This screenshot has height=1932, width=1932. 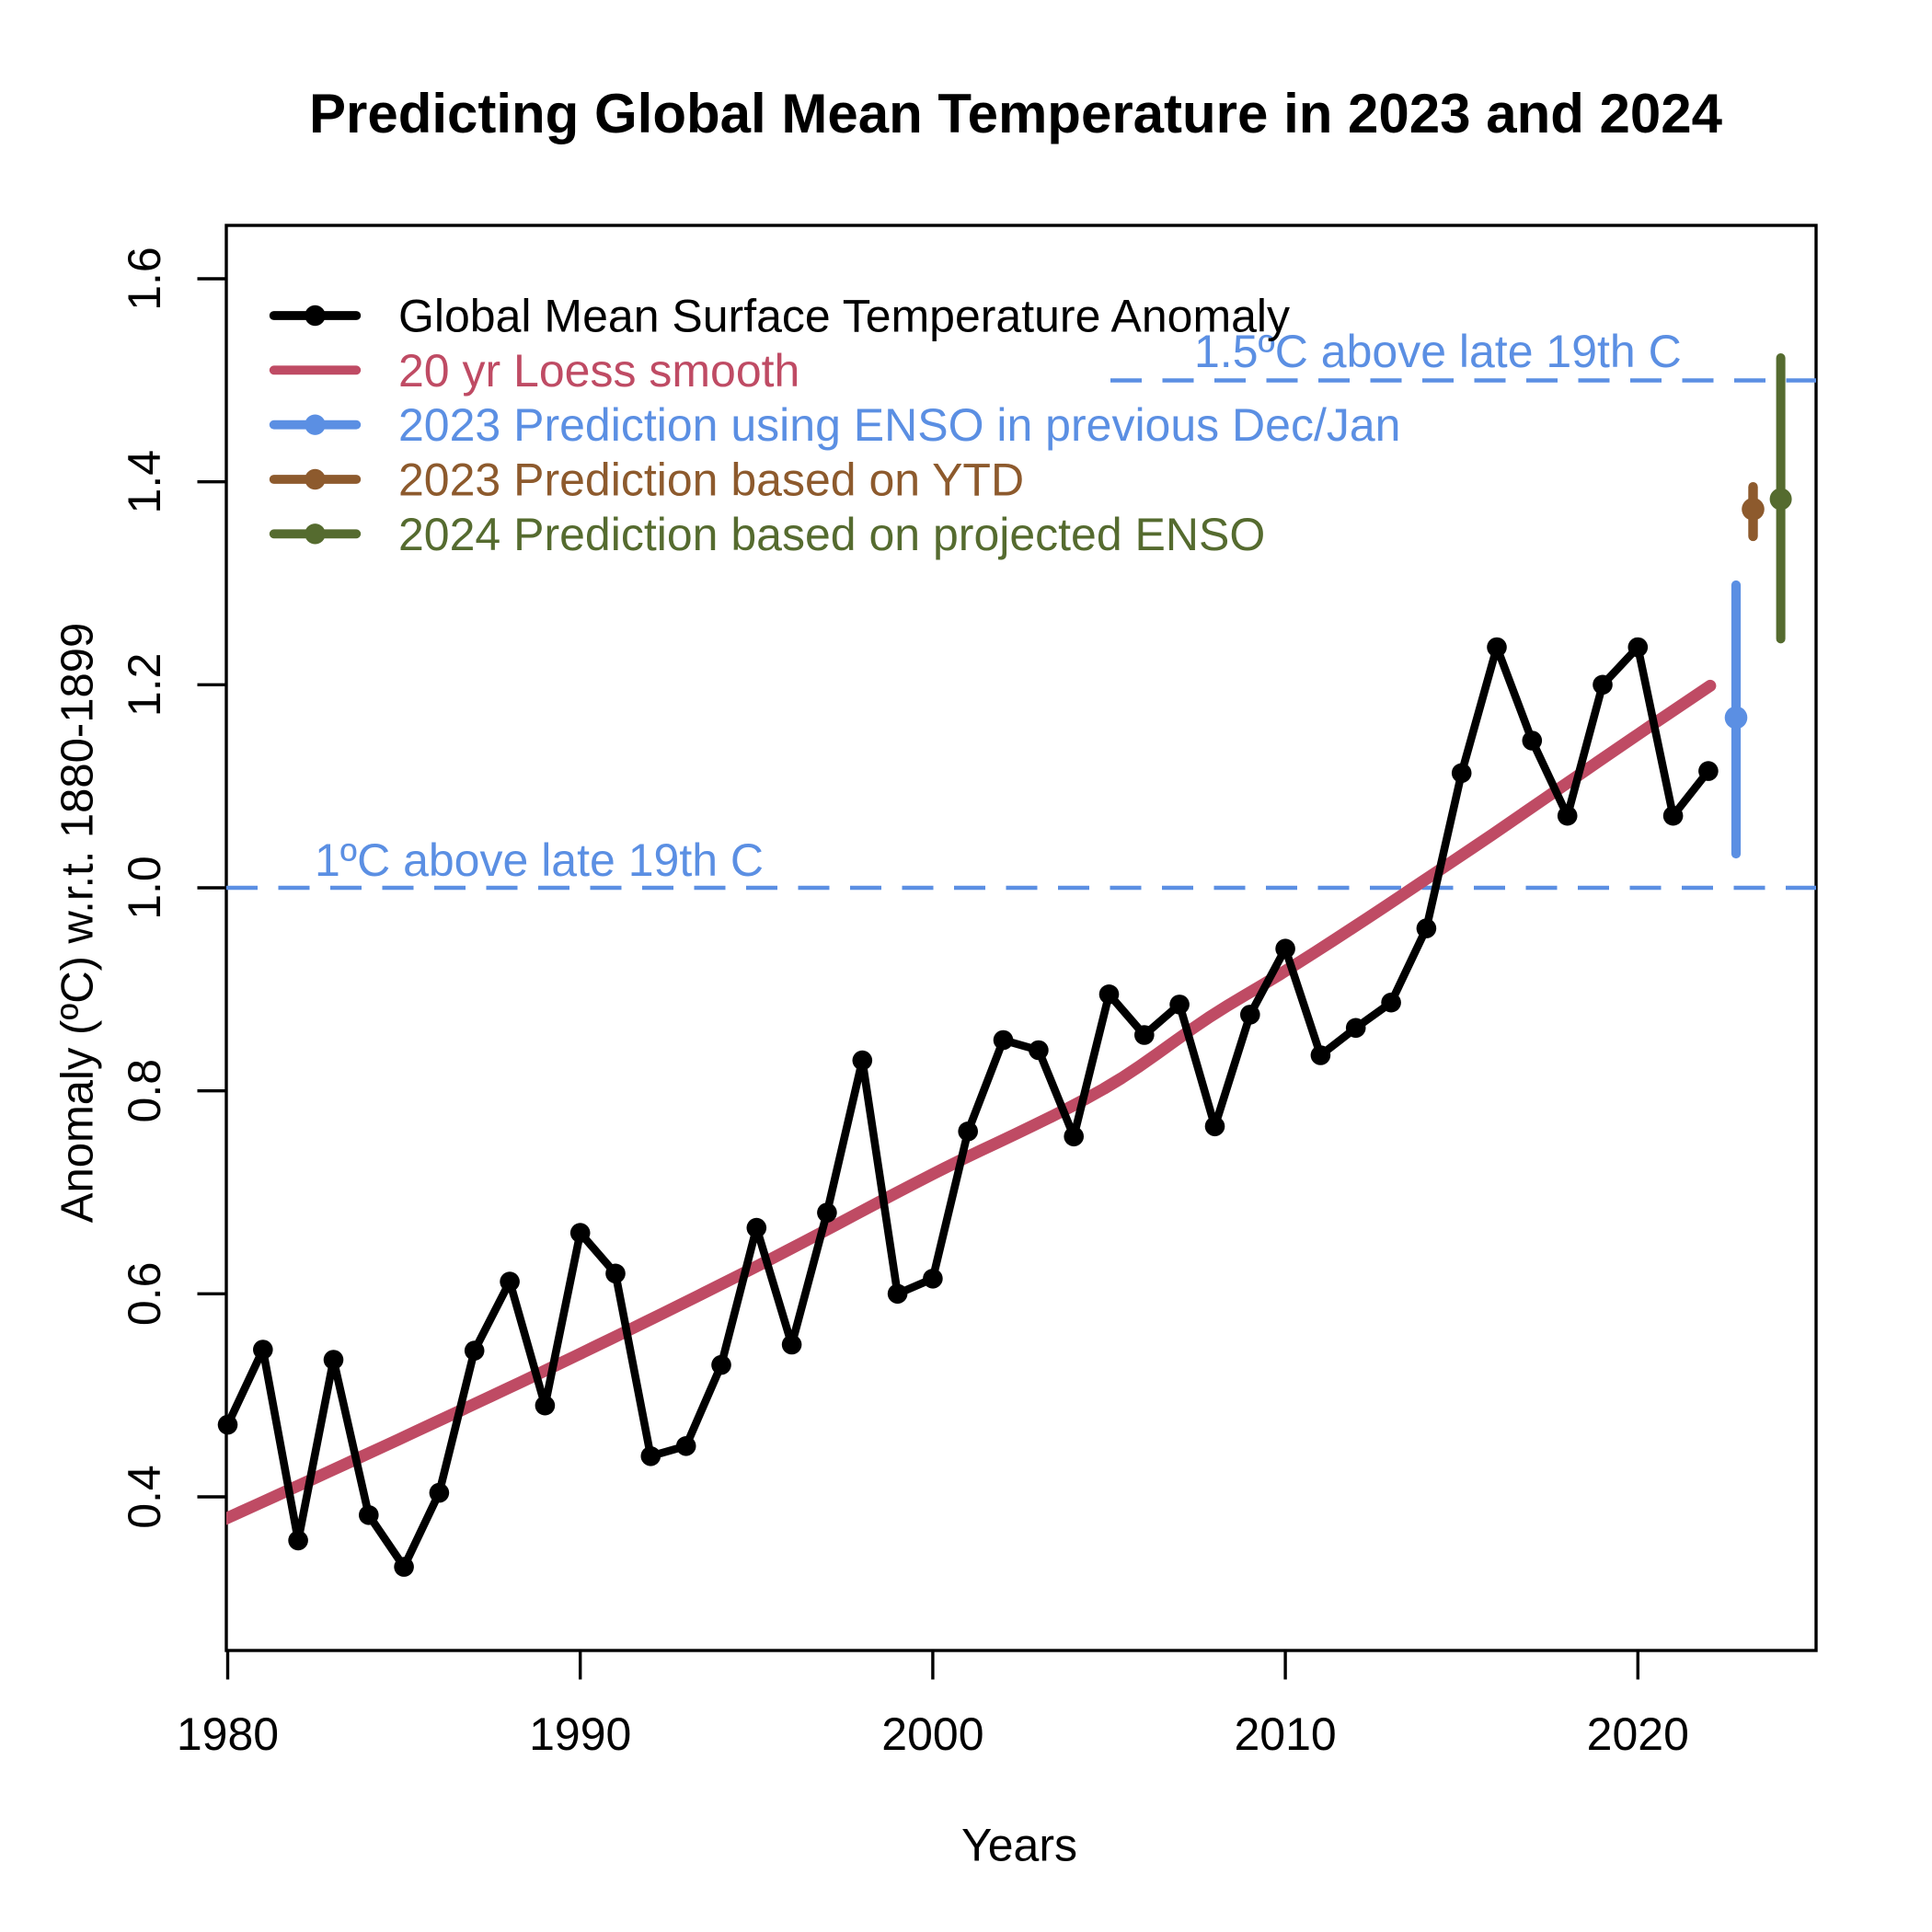 What do you see at coordinates (144, 279) in the screenshot?
I see `svg-text: 1.6` at bounding box center [144, 279].